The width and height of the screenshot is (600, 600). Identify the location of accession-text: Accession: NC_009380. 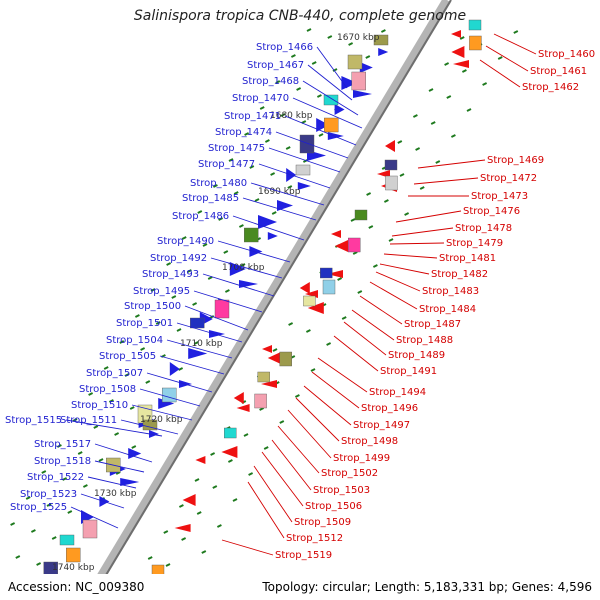
(76, 587).